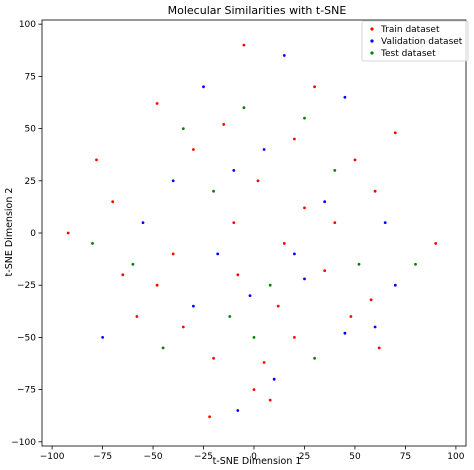  What do you see at coordinates (257, 10) in the screenshot?
I see `chart-title: Molecular Similarities with t-SNE` at bounding box center [257, 10].